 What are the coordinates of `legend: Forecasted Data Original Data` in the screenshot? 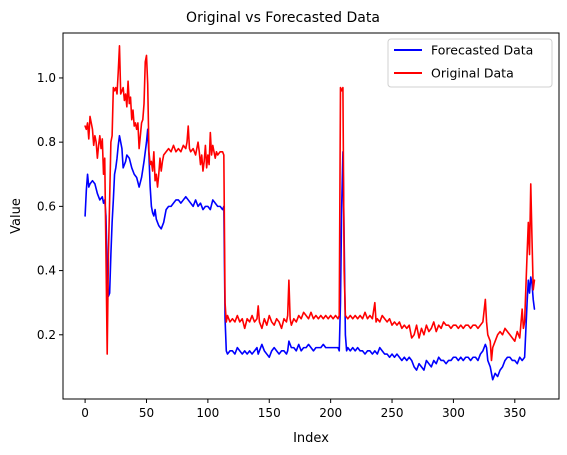 It's located at (470, 63).